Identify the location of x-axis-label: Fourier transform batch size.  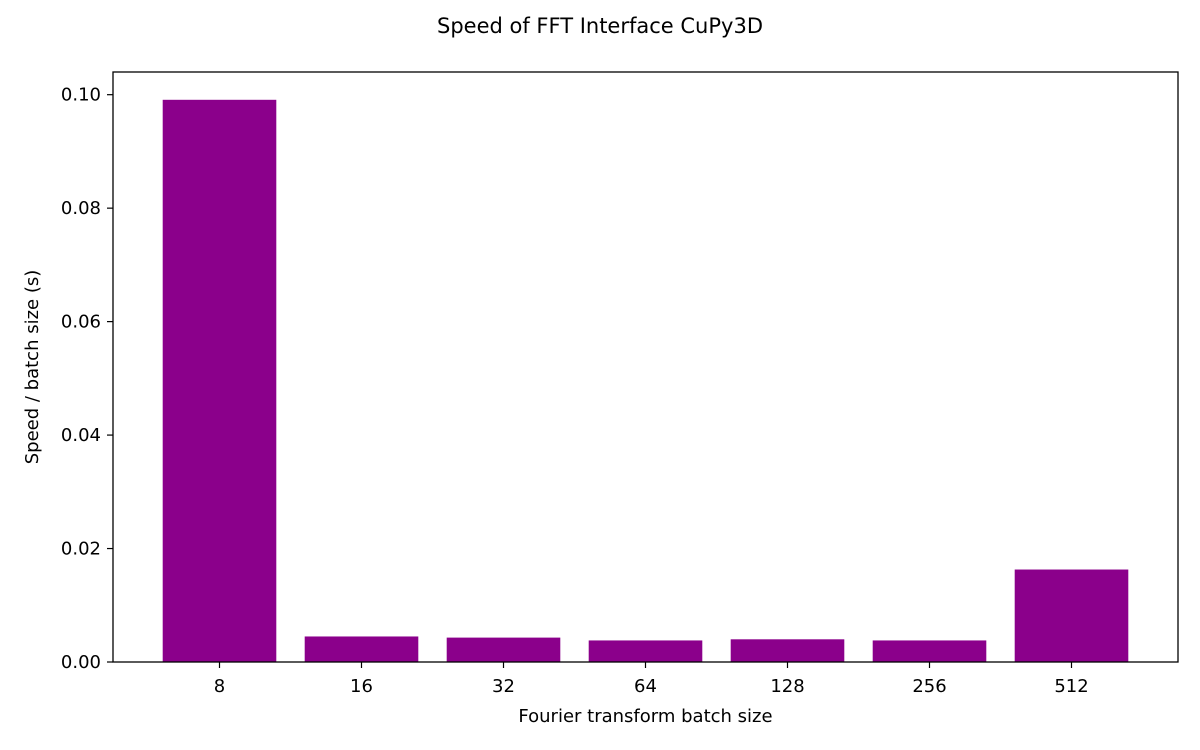
(645, 716).